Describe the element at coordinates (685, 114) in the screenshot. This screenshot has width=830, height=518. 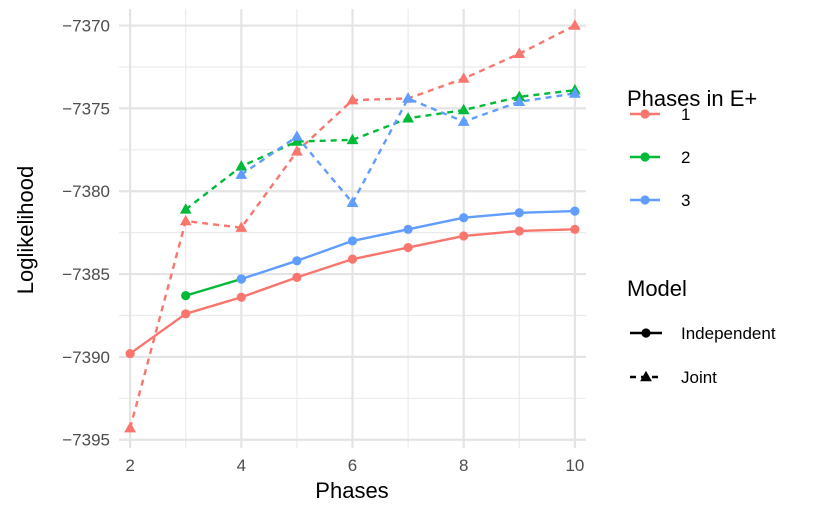
I see `legend-entry-label: 1` at that location.